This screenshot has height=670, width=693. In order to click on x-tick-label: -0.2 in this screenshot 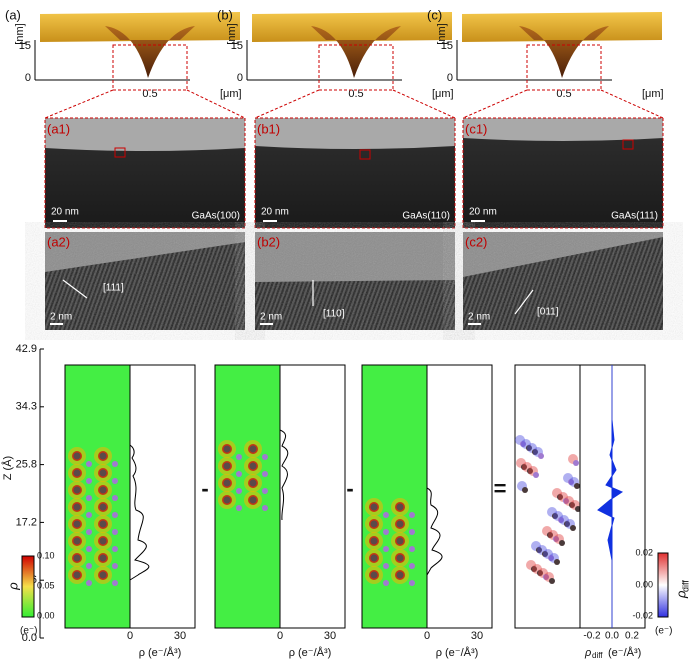, I will do `click(592, 636)`.